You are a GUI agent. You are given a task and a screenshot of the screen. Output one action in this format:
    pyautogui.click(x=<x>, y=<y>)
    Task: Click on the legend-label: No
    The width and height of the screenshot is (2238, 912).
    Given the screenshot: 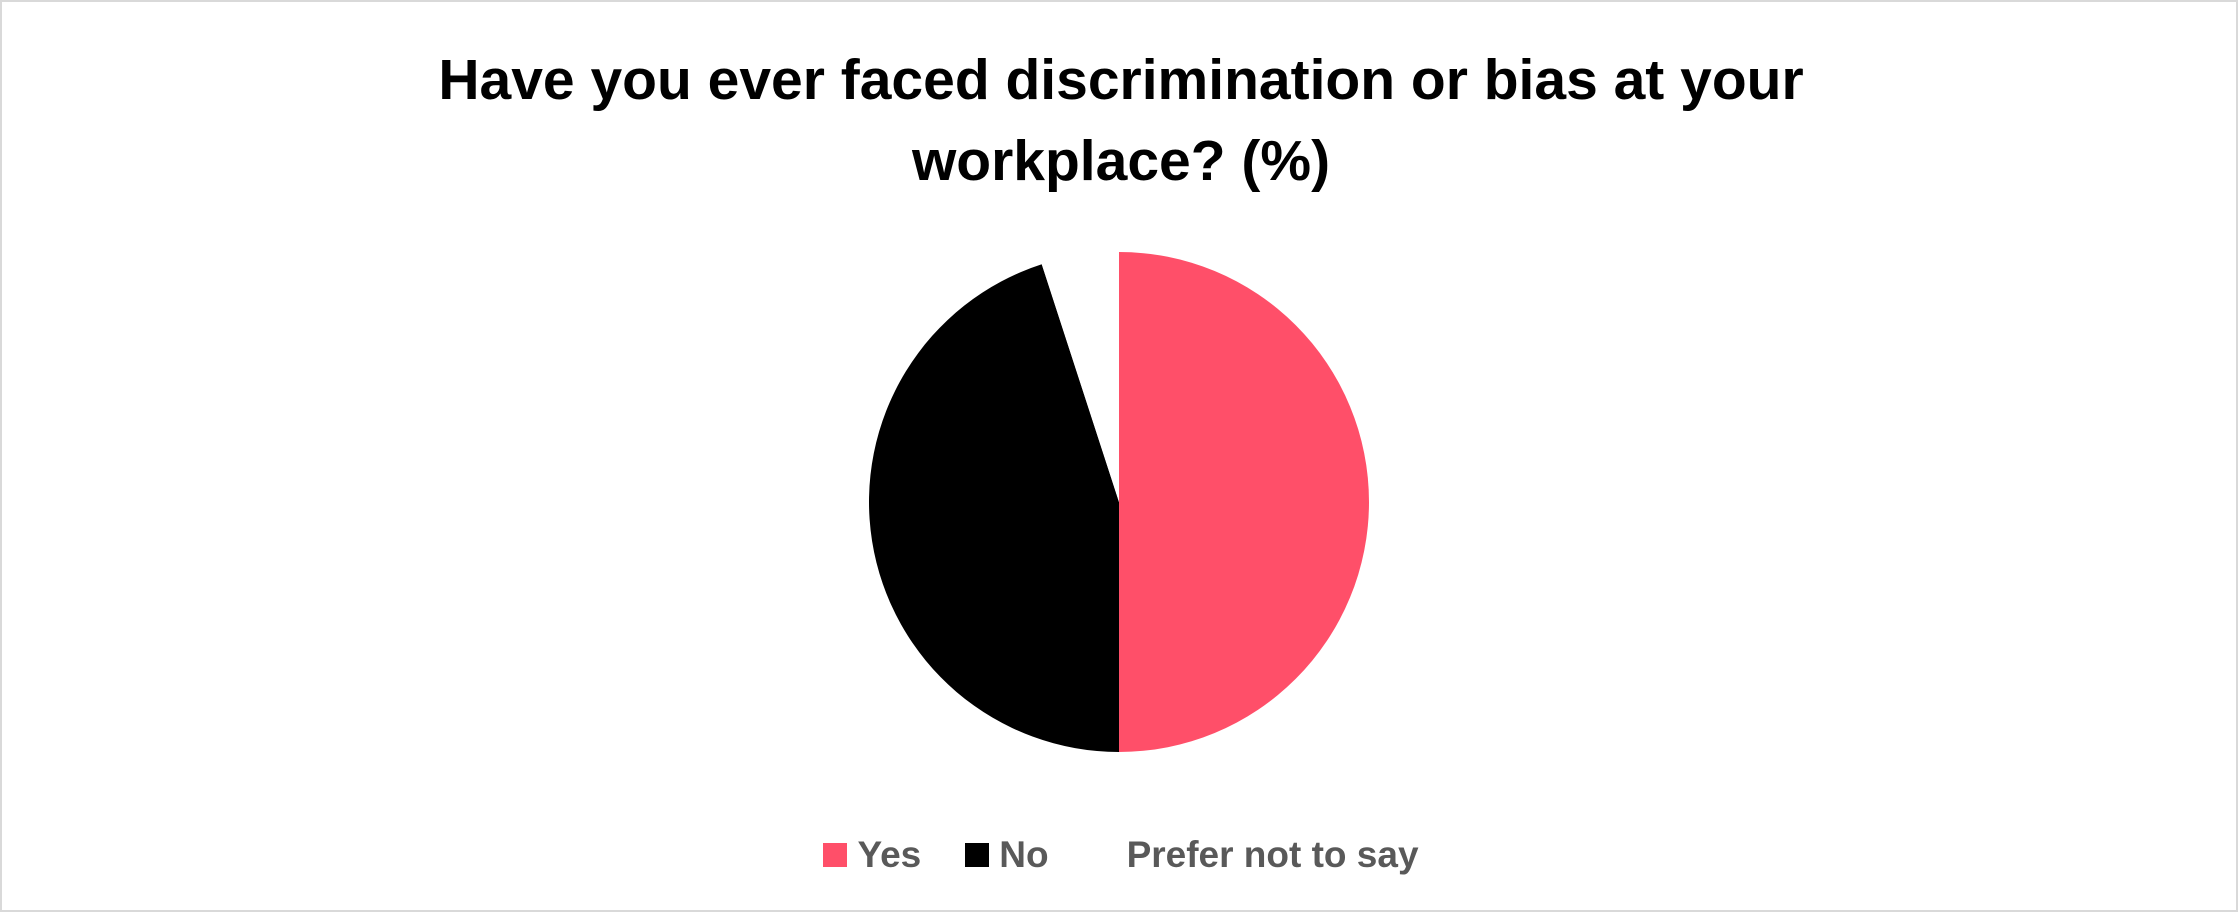 What is the action you would take?
    pyautogui.click(x=1024, y=854)
    